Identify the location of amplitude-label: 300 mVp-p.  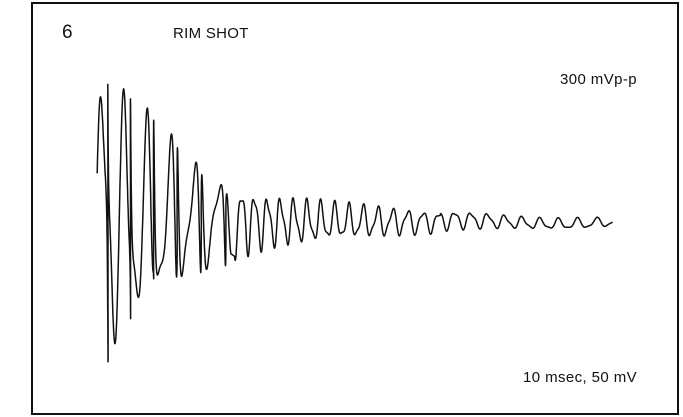
(598, 79).